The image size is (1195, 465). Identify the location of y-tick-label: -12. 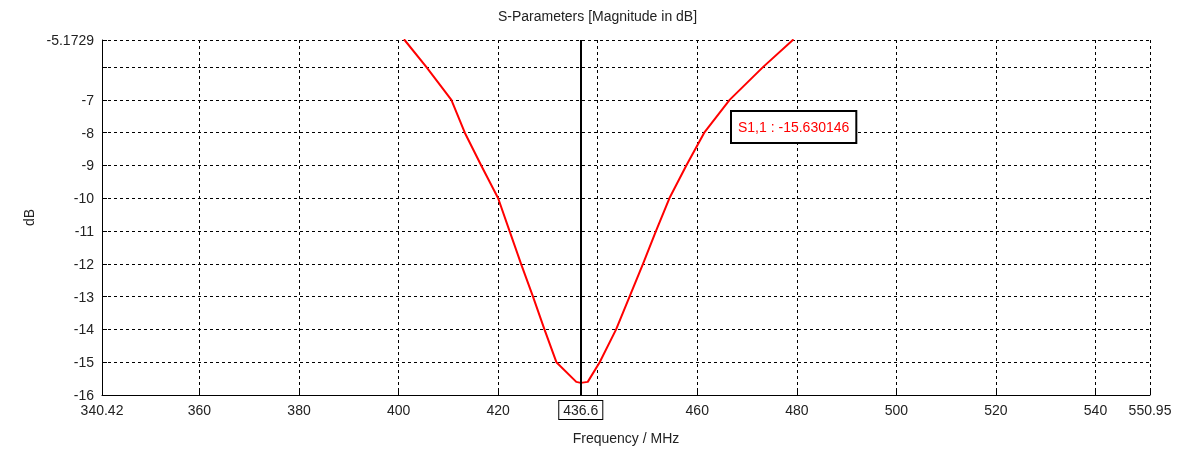
(84, 263).